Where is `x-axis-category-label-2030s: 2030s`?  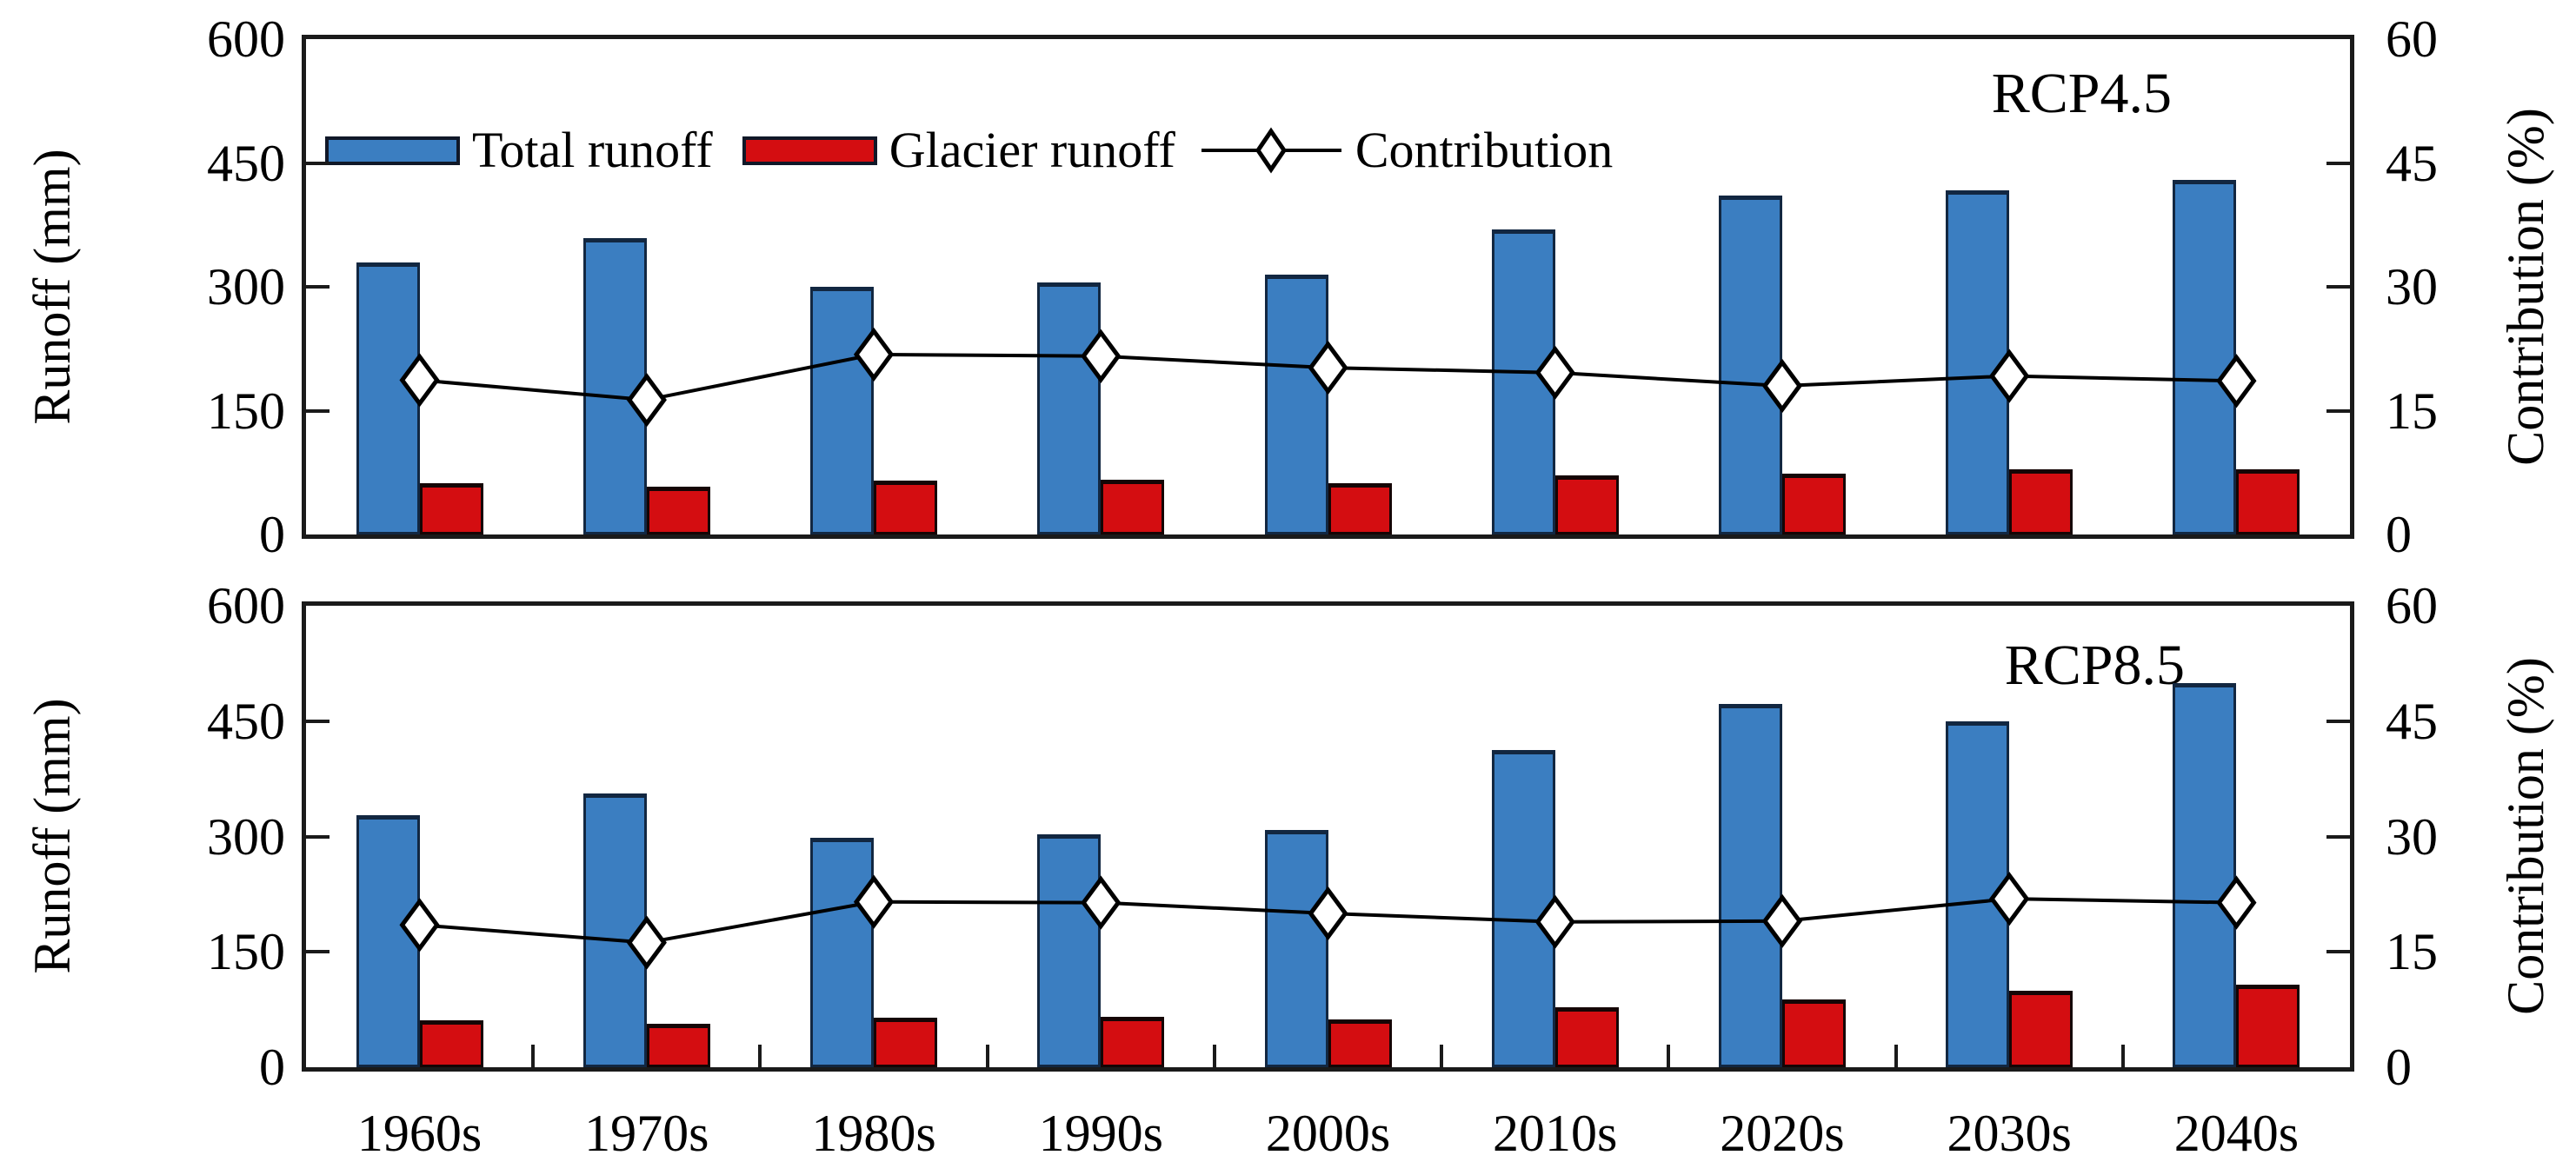 x-axis-category-label-2030s: 2030s is located at coordinates (2009, 1133).